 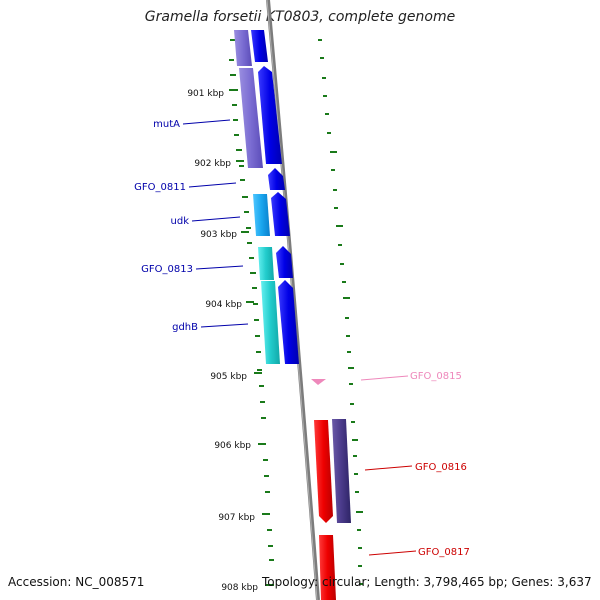 I want to click on gene-label-udk: udk, so click(x=180, y=221).